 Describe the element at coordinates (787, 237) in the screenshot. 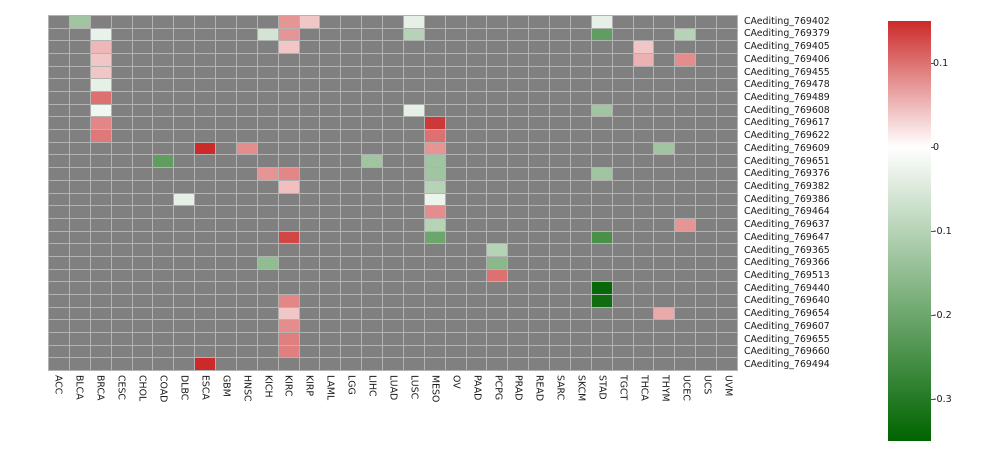

I see `row-label: CAediting_769647` at that location.